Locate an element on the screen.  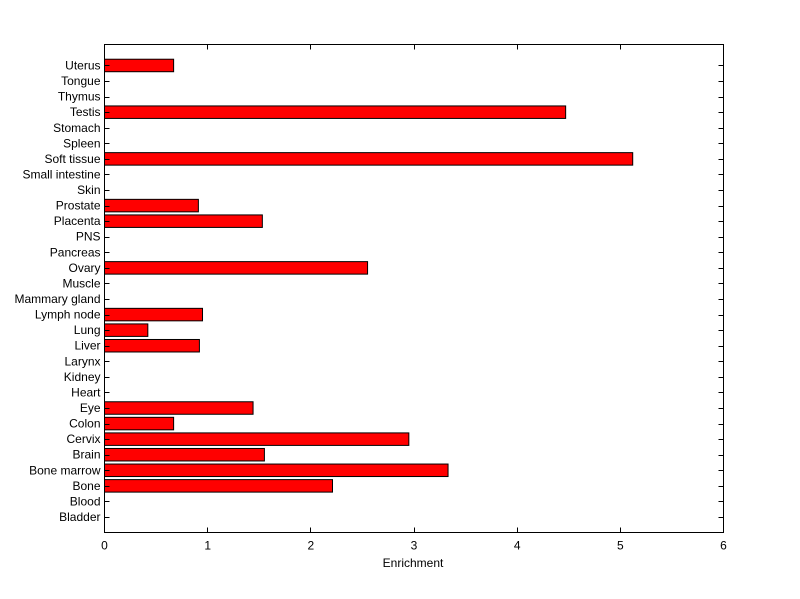
y-tick-label-colon: Colon is located at coordinates (84, 424).